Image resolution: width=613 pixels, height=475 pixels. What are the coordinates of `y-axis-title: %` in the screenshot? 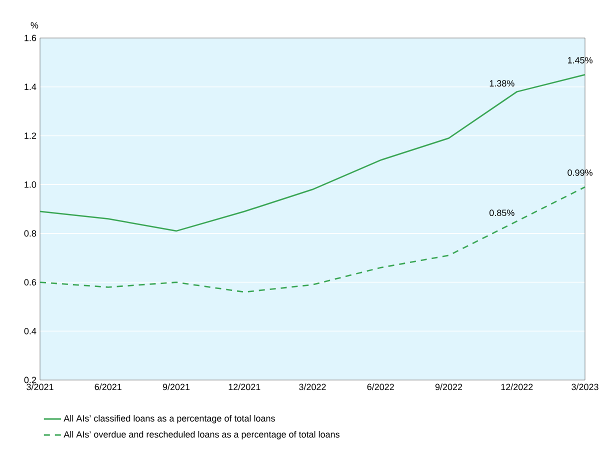 It's located at (34, 25).